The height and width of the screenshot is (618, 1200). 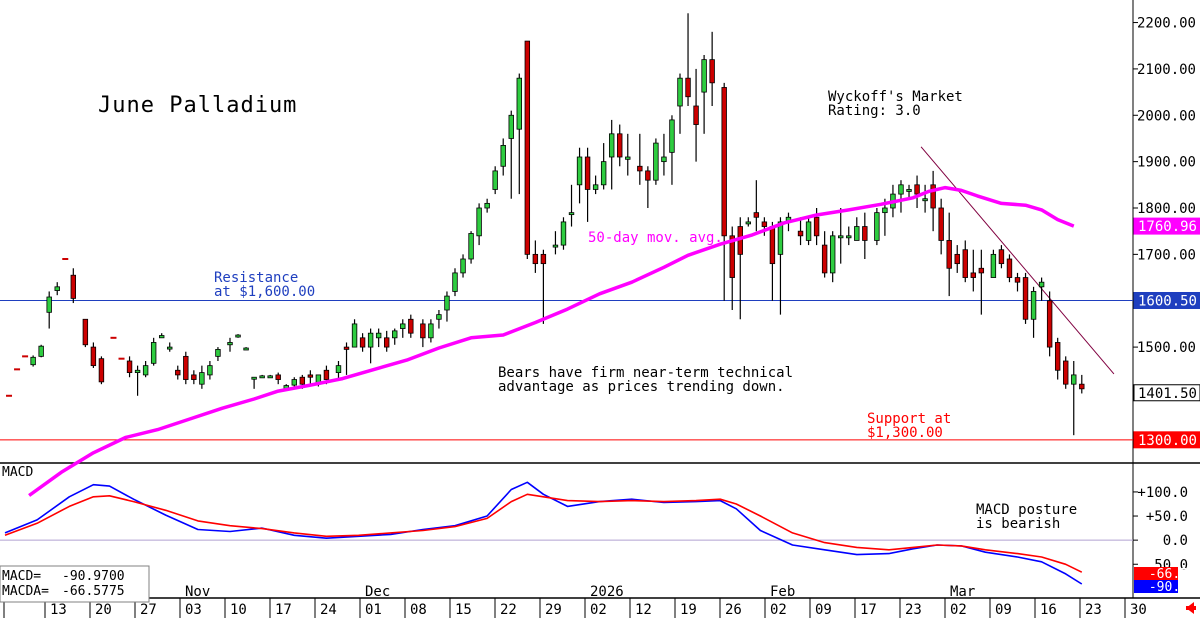 I want to click on price-tick-label: 1800.00, so click(x=1166, y=209).